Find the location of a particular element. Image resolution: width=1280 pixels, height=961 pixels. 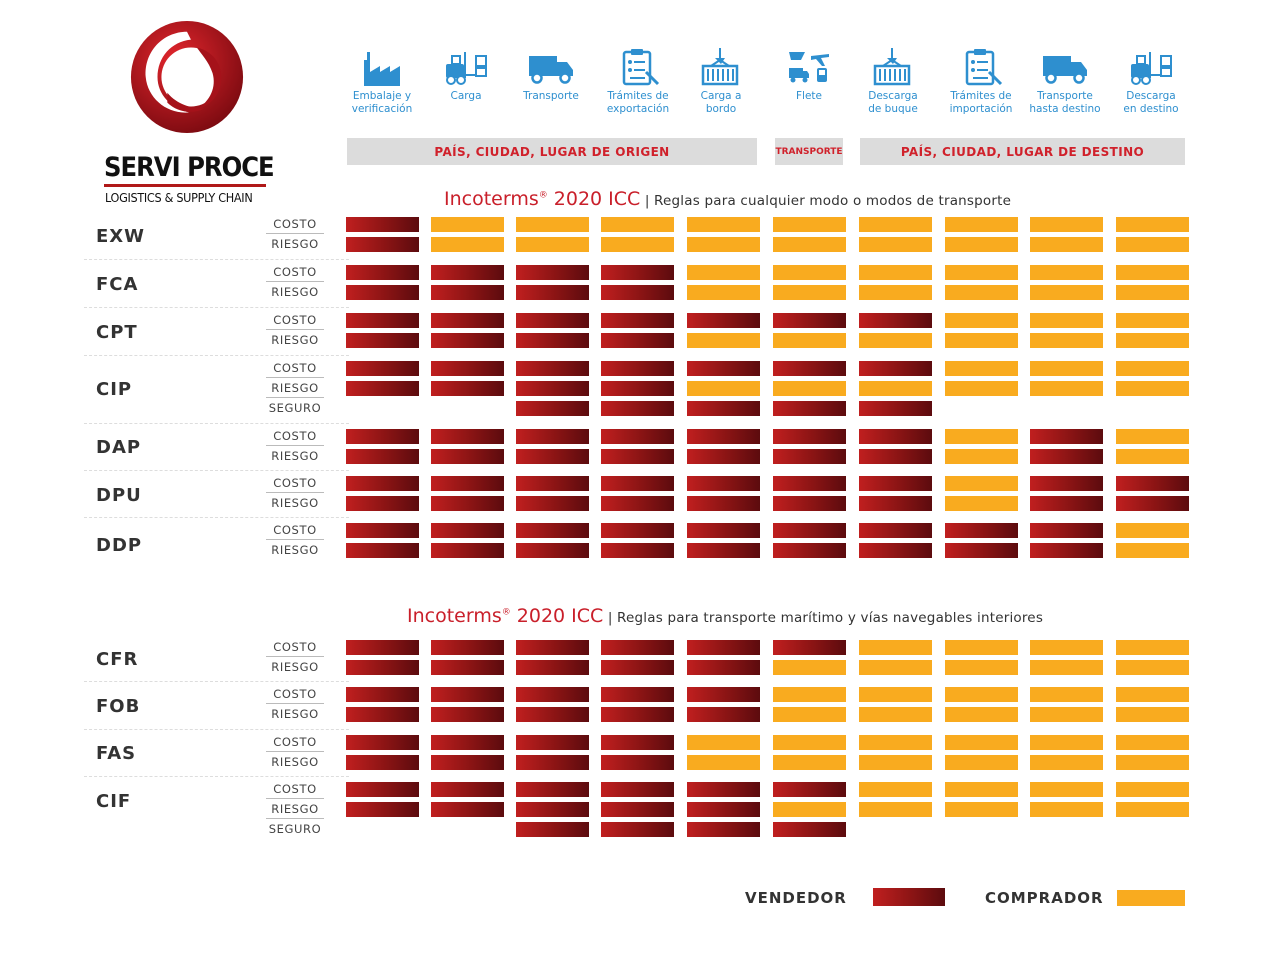

step-label: Trámites de importación is located at coordinates (981, 102).